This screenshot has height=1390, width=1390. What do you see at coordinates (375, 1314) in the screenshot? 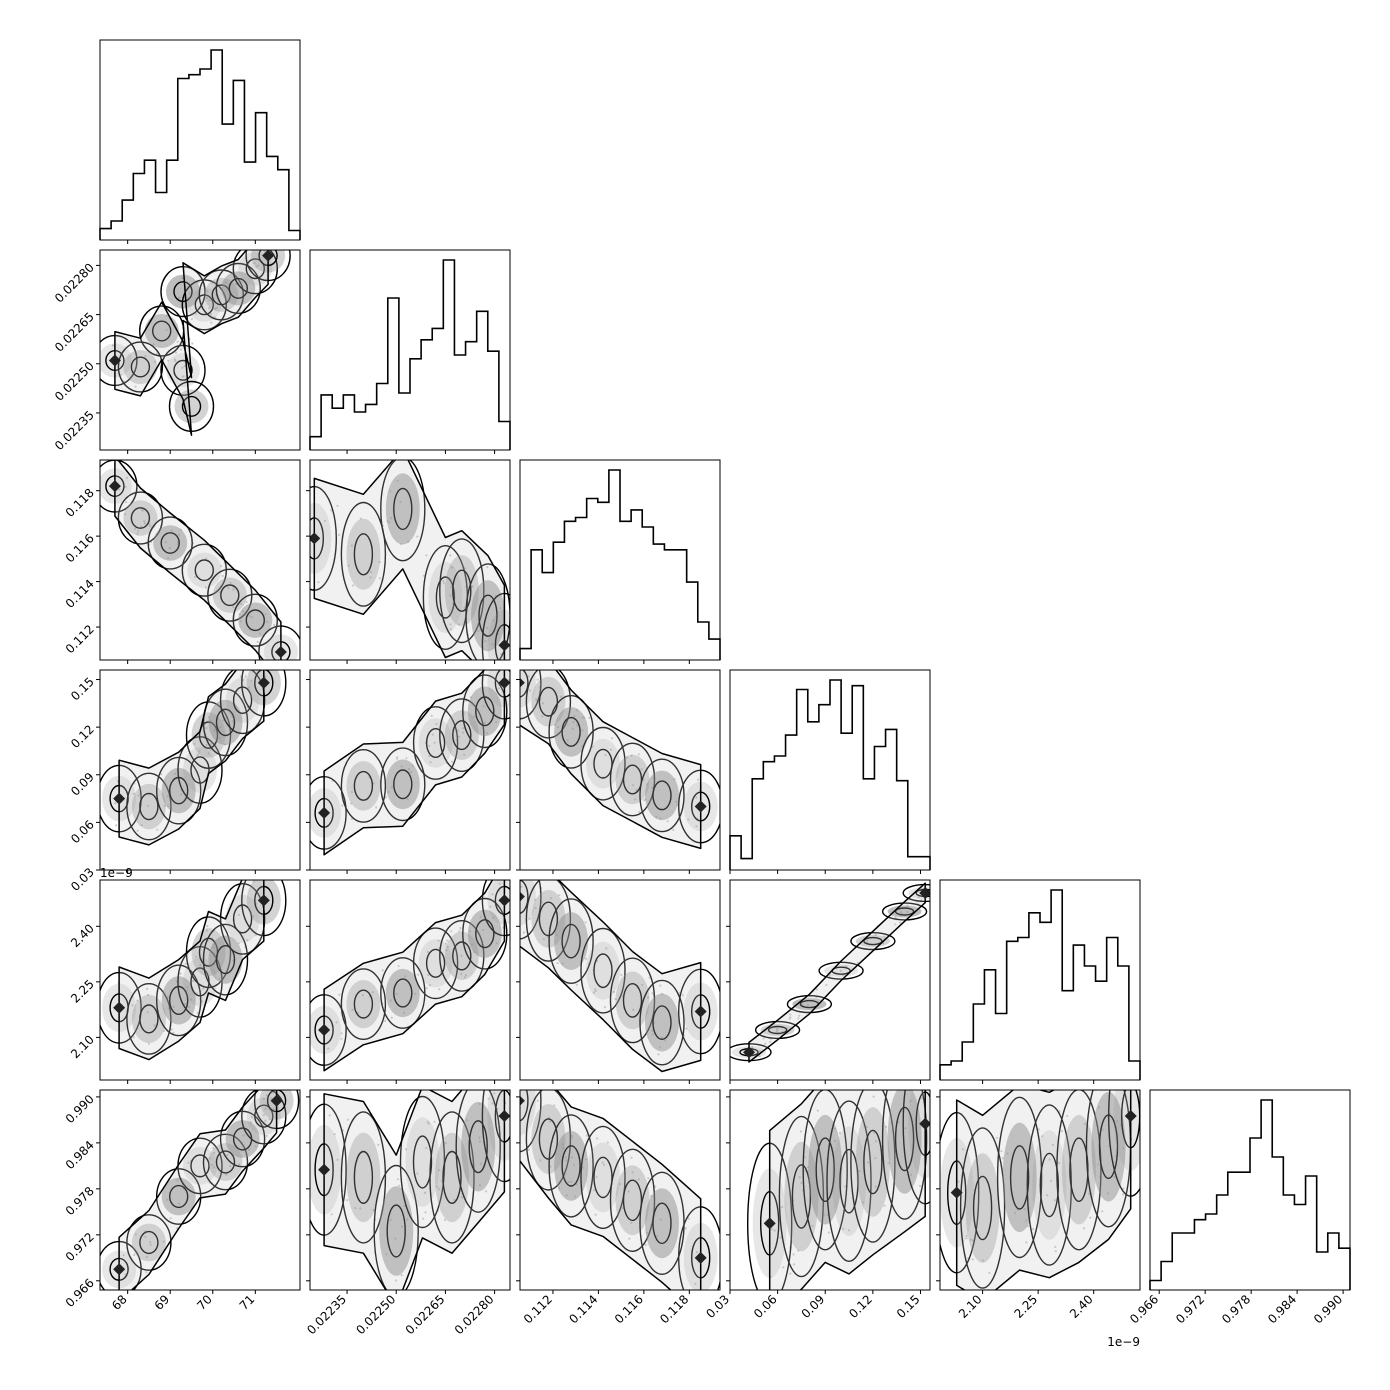
I see `x-tick-label: 0.02250` at bounding box center [375, 1314].